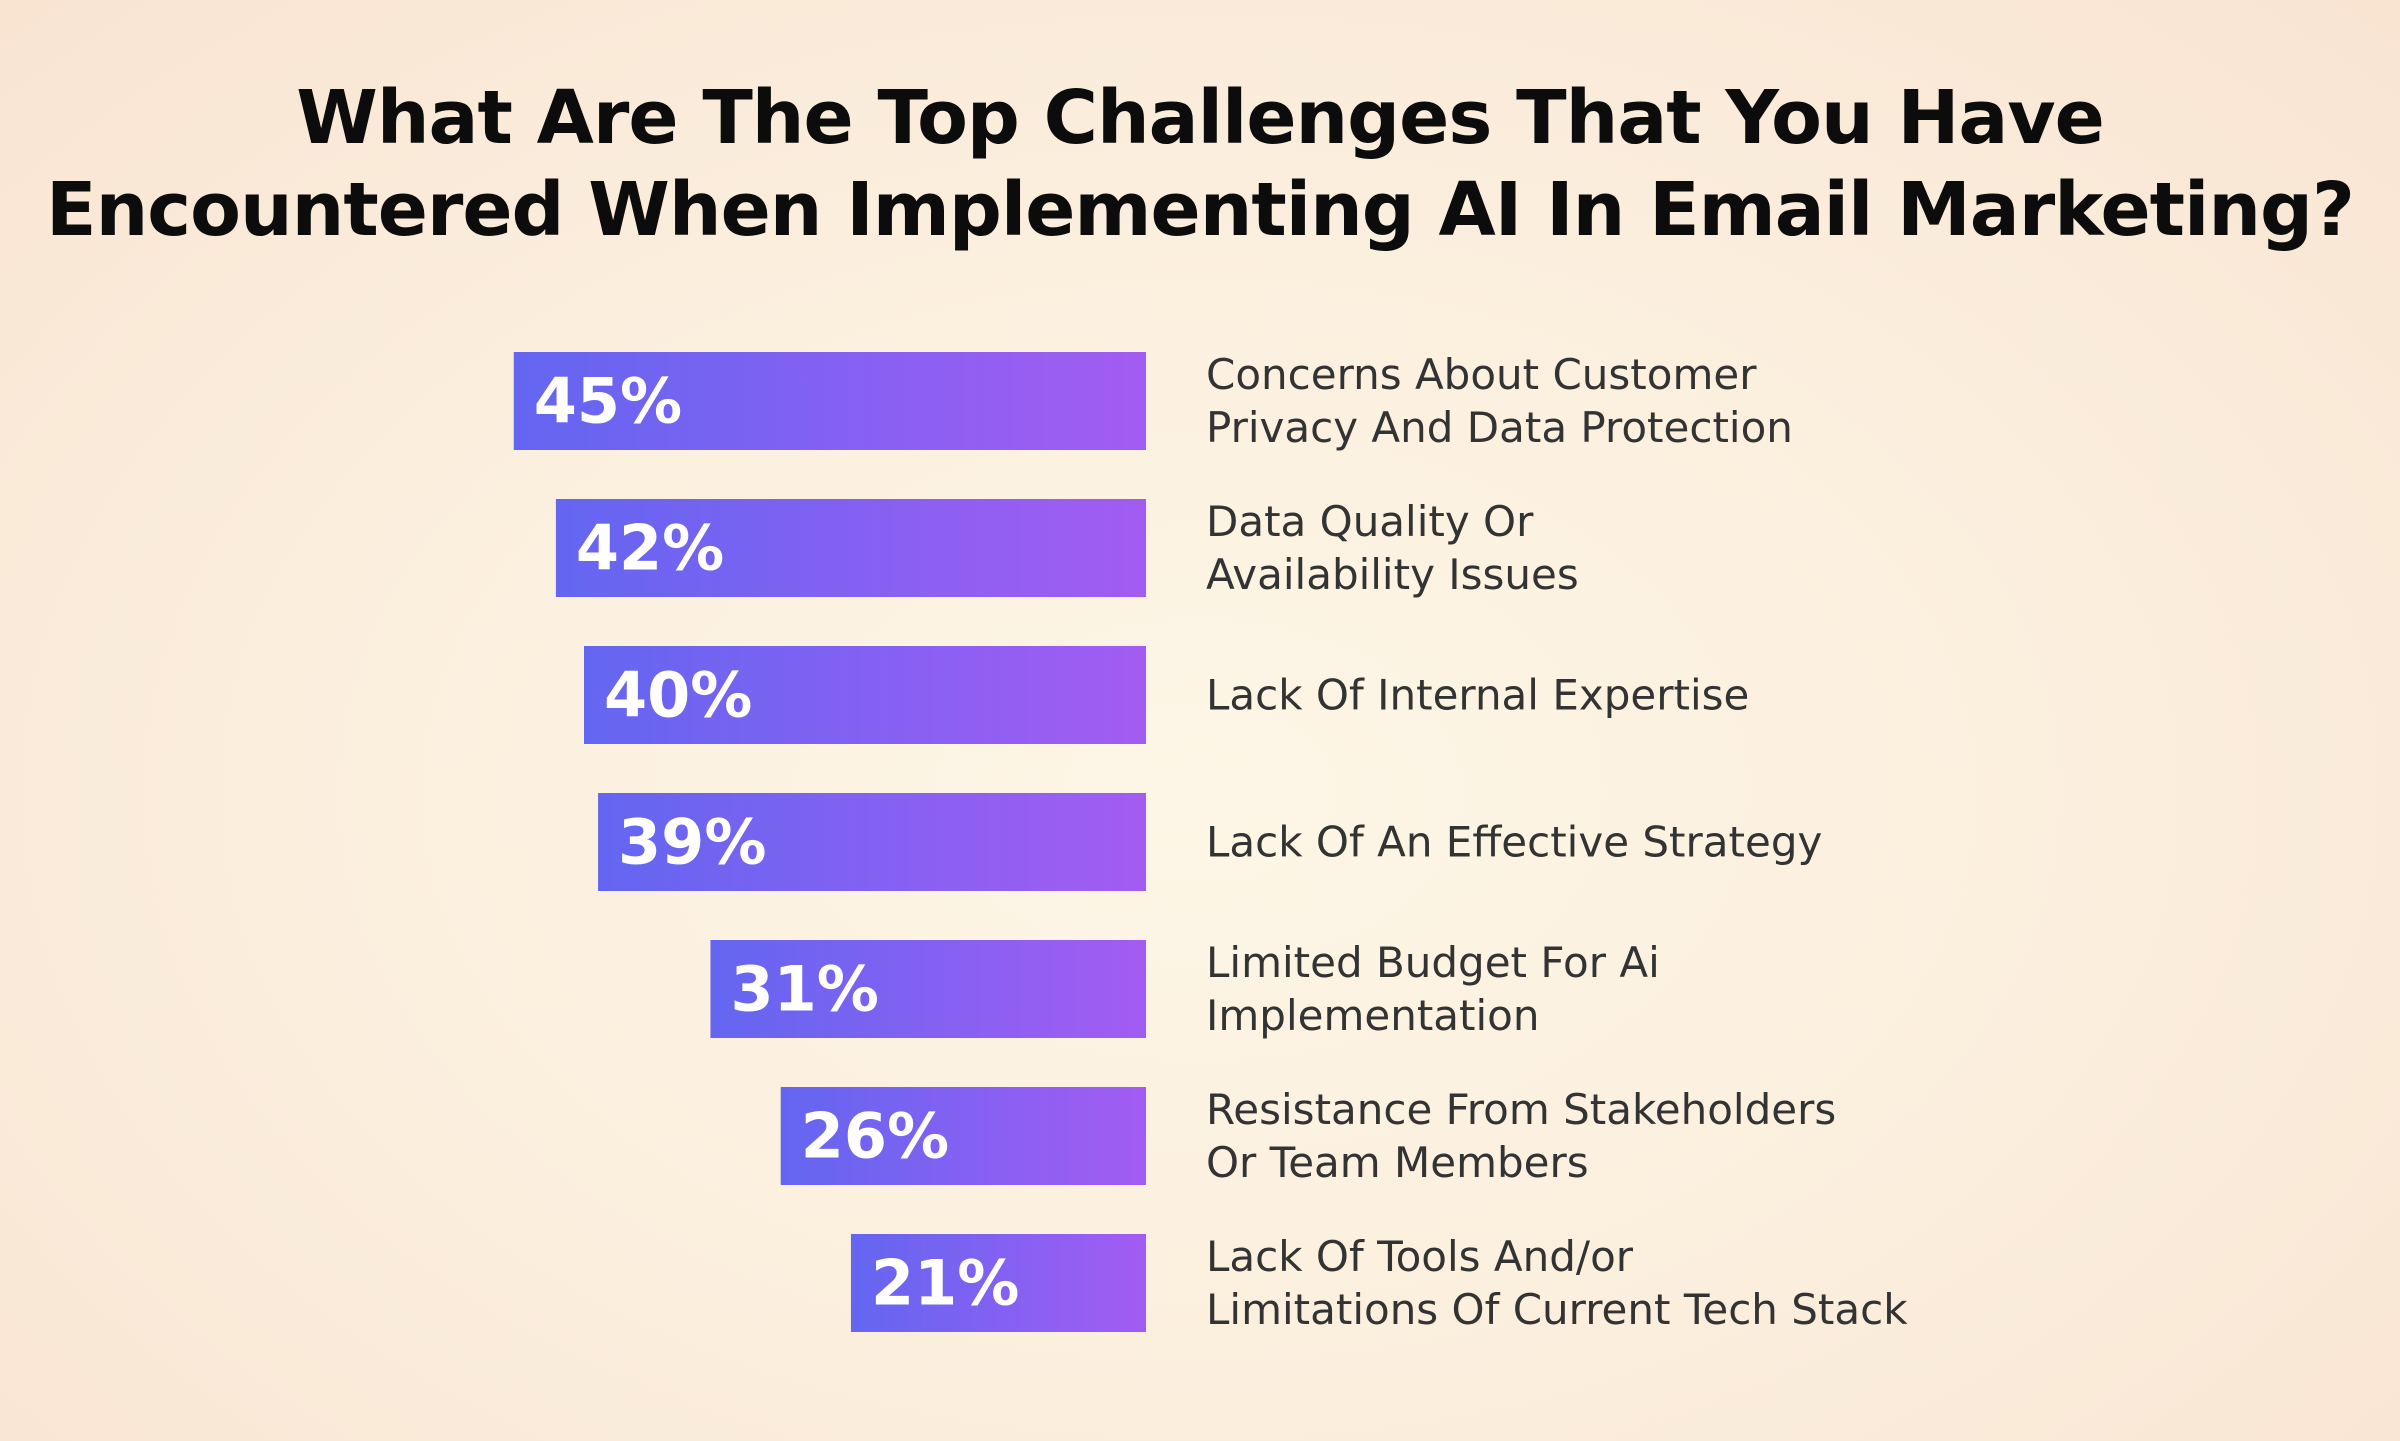 Image resolution: width=2400 pixels, height=1441 pixels. Describe the element at coordinates (1514, 842) in the screenshot. I see `category-label-3-line-0: Lack Of An Effective Strategy` at that location.